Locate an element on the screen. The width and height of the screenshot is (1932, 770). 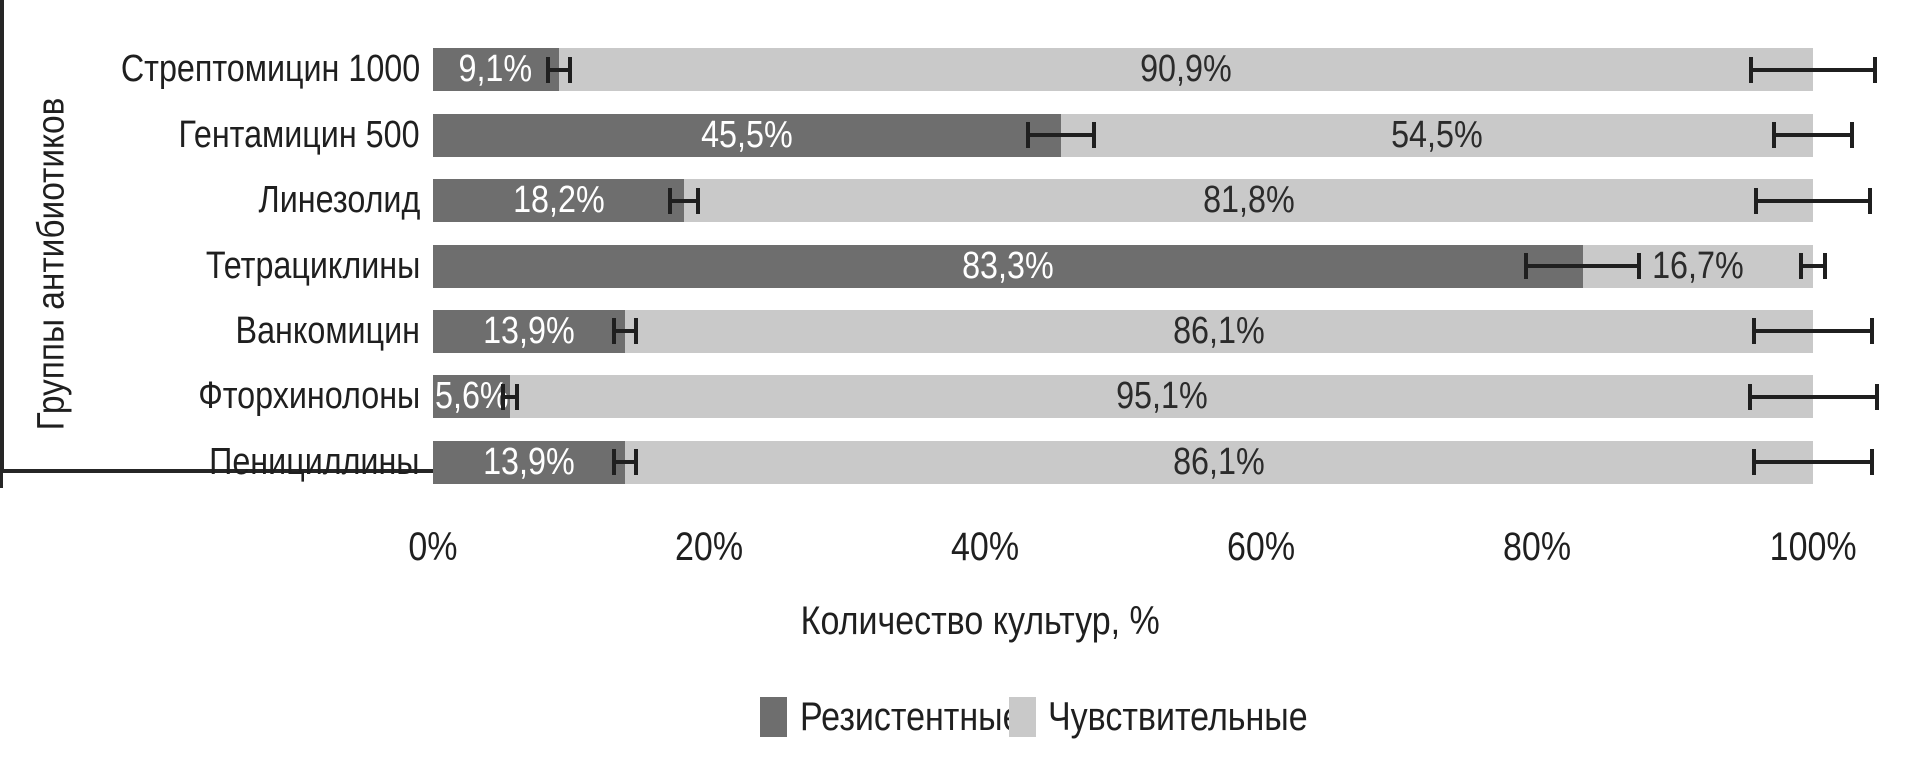
value-text: 100% is located at coordinates (1813, 547).